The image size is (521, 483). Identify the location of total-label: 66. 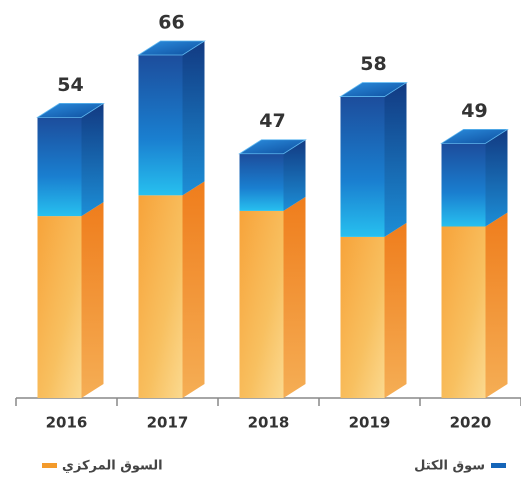
(171, 23).